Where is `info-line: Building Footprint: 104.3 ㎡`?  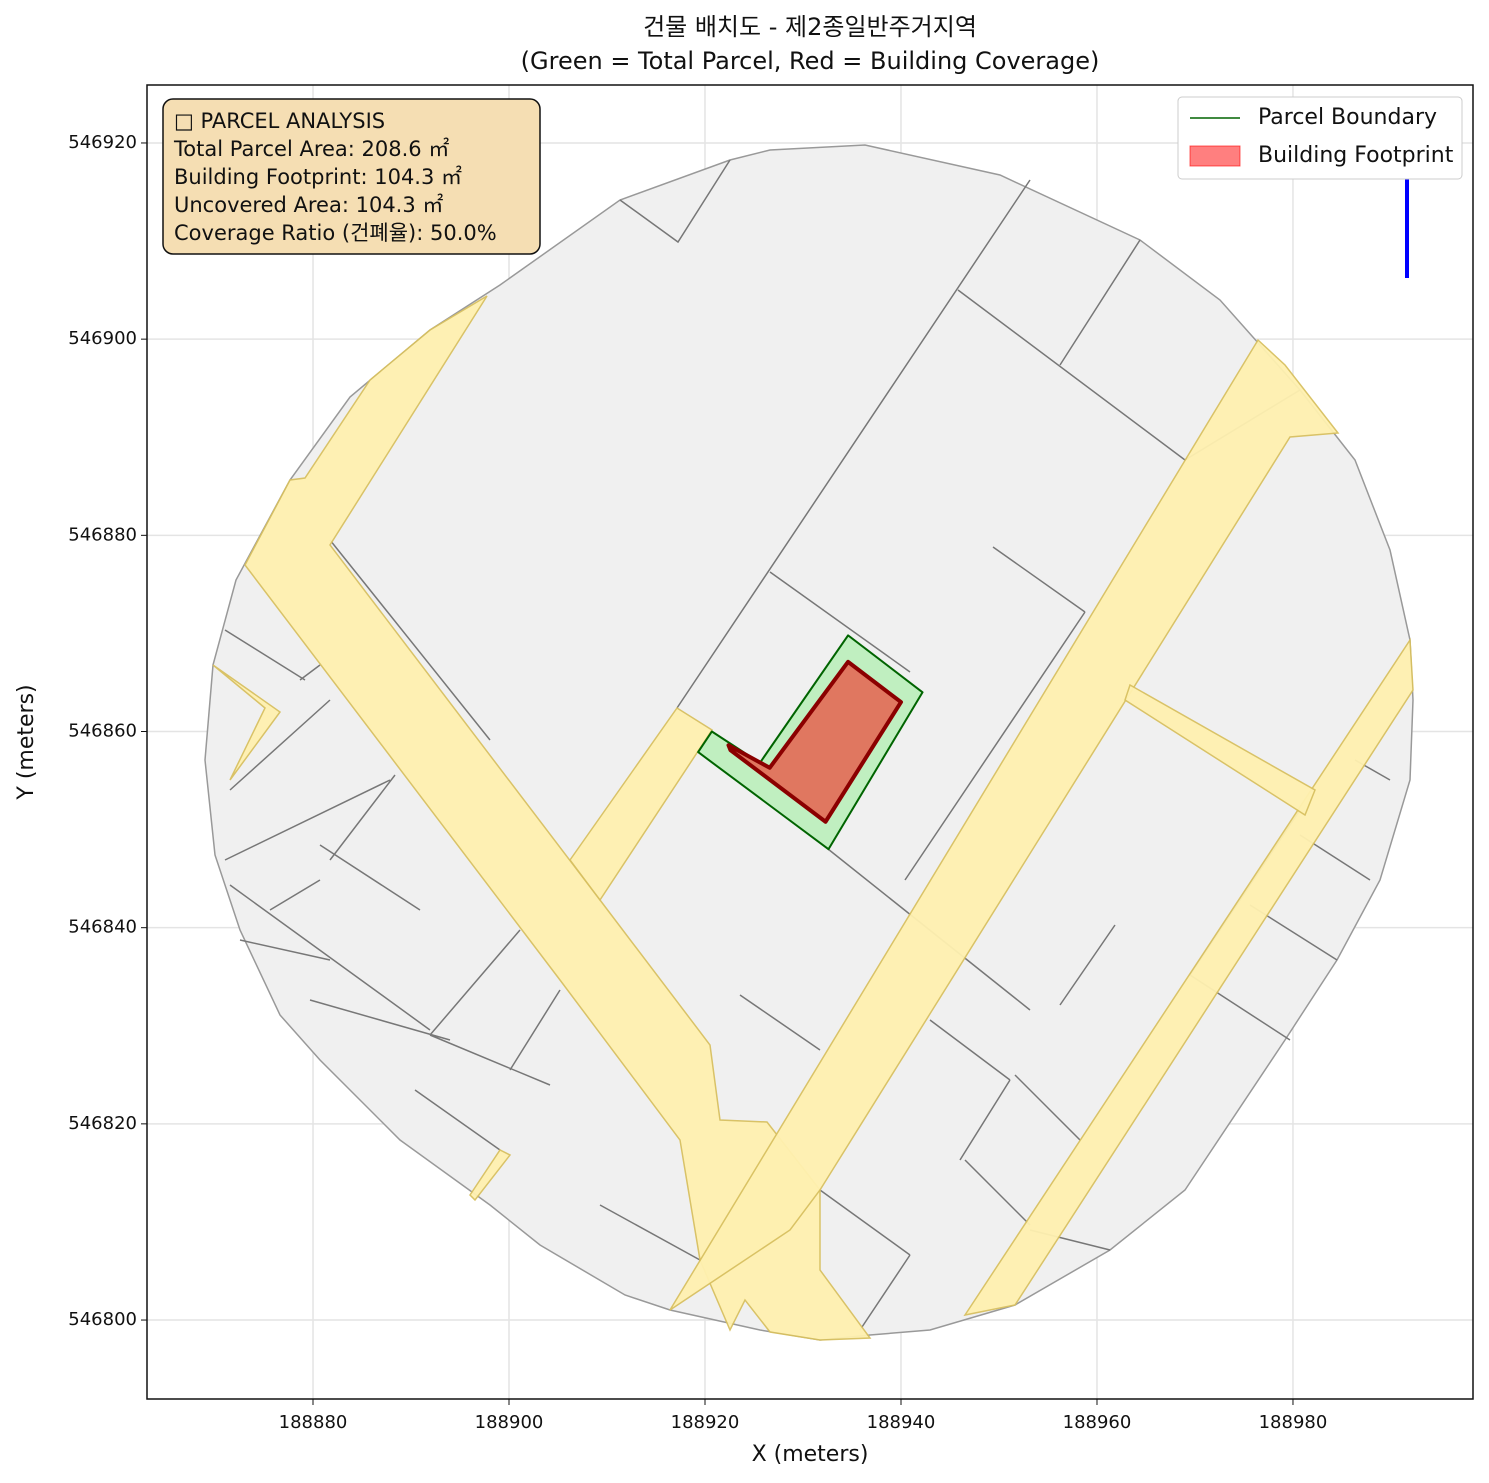
info-line: Building Footprint: 104.3 ㎡ is located at coordinates (318, 177).